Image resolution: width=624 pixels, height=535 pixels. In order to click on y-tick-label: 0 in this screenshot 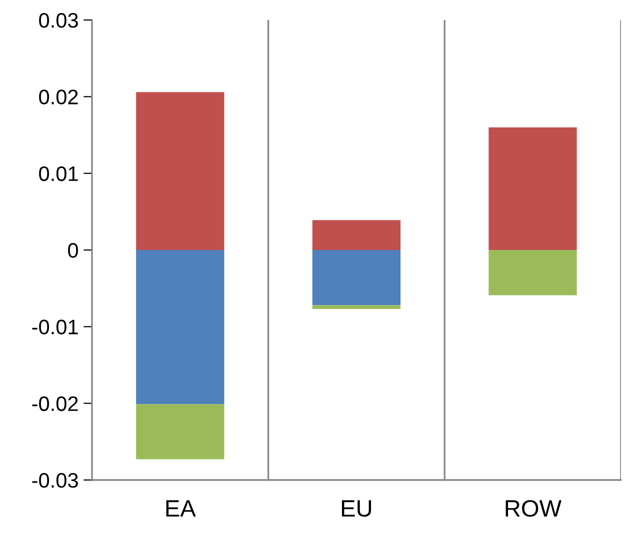, I will do `click(73, 250)`.